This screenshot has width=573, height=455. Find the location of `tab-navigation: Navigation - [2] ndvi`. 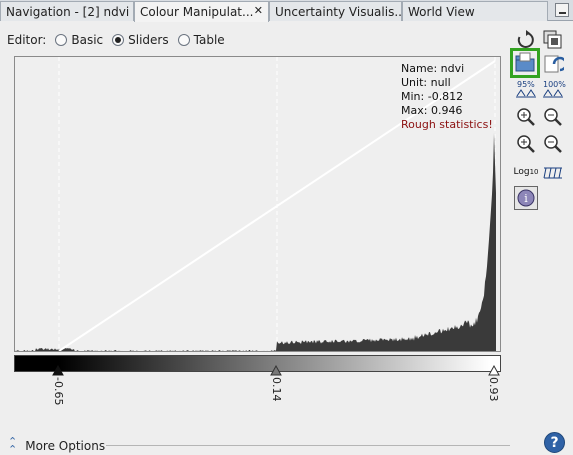

tab-navigation: Navigation - [2] ndvi is located at coordinates (67, 11).